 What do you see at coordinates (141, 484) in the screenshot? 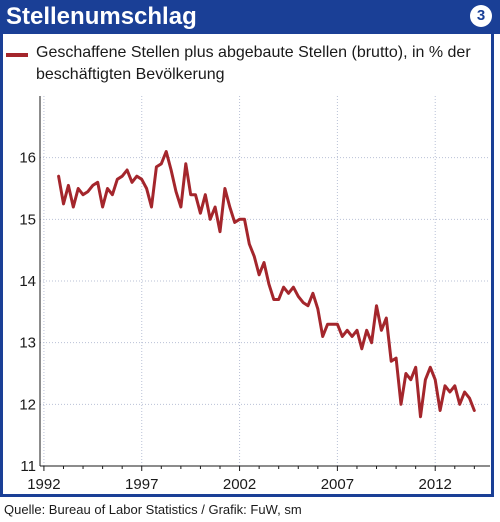
I see `x-tick-label-1997: 1997` at bounding box center [141, 484].